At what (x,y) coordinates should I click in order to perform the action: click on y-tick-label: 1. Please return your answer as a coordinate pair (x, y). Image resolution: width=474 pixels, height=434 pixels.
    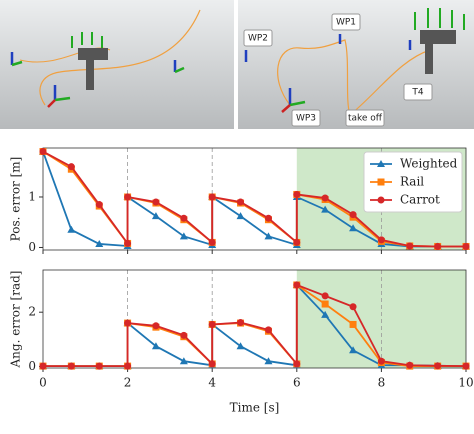
    Looking at the image, I should click on (32, 196).